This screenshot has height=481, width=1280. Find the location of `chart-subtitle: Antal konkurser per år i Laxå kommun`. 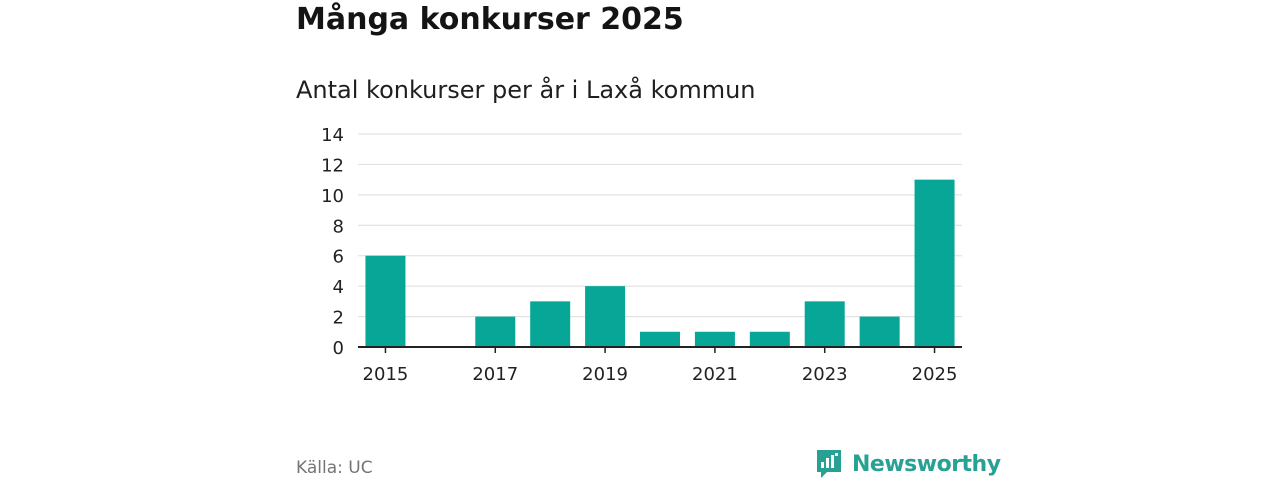

chart-subtitle: Antal konkurser per år i Laxå kommun is located at coordinates (526, 90).